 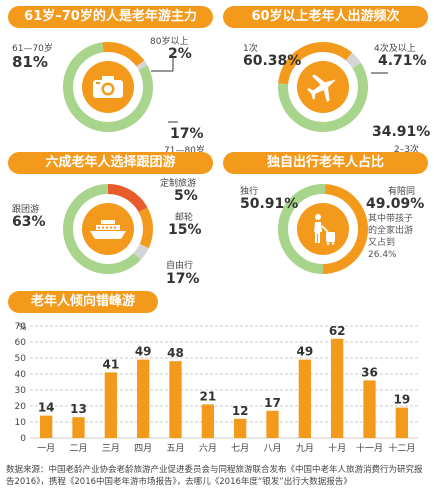 What do you see at coordinates (29, 222) in the screenshot?
I see `group-tour-value: 63%` at bounding box center [29, 222].